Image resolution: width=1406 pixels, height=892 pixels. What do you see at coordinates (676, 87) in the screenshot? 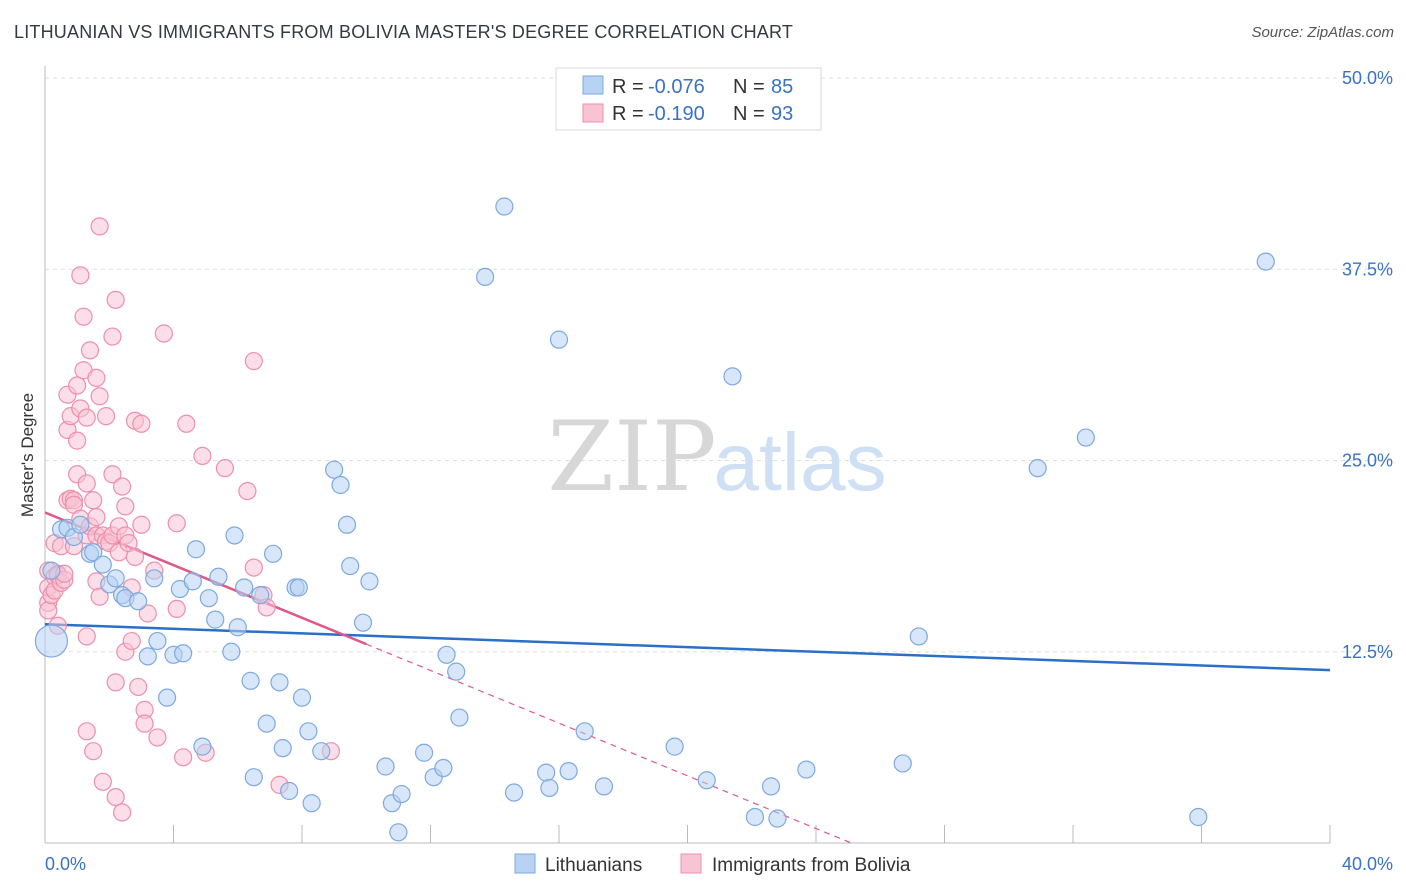
I see `legend-r-value: -0.076` at bounding box center [676, 87].